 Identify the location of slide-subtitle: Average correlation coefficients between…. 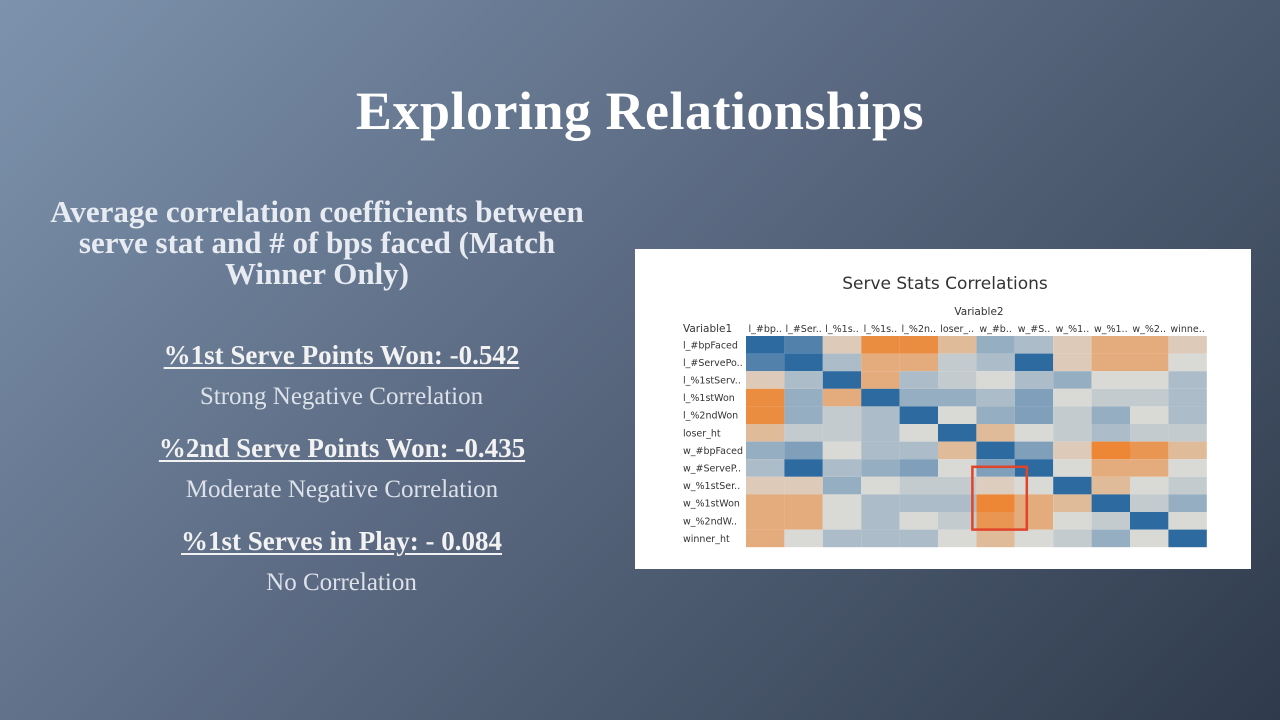
(317, 242).